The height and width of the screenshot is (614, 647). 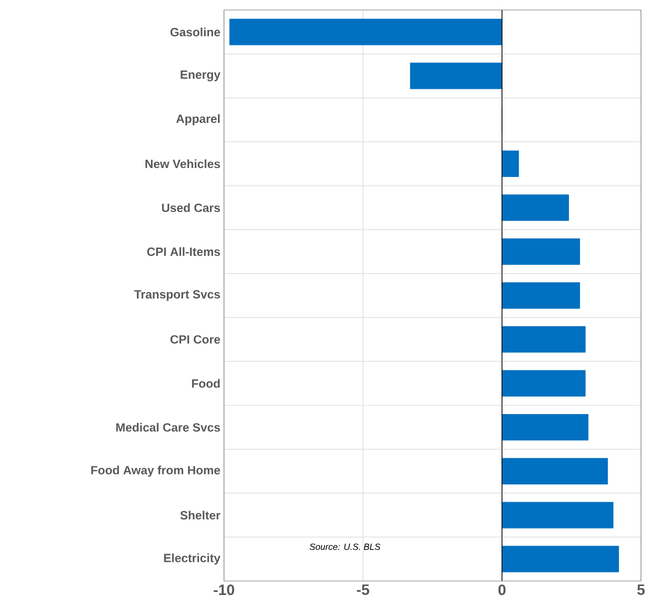 What do you see at coordinates (198, 120) in the screenshot?
I see `y-tick-label: Apparel` at bounding box center [198, 120].